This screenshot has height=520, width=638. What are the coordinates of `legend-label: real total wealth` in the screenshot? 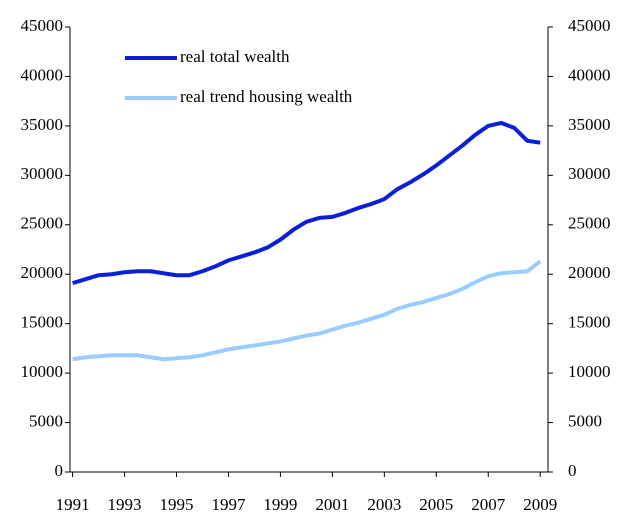 It's located at (235, 56).